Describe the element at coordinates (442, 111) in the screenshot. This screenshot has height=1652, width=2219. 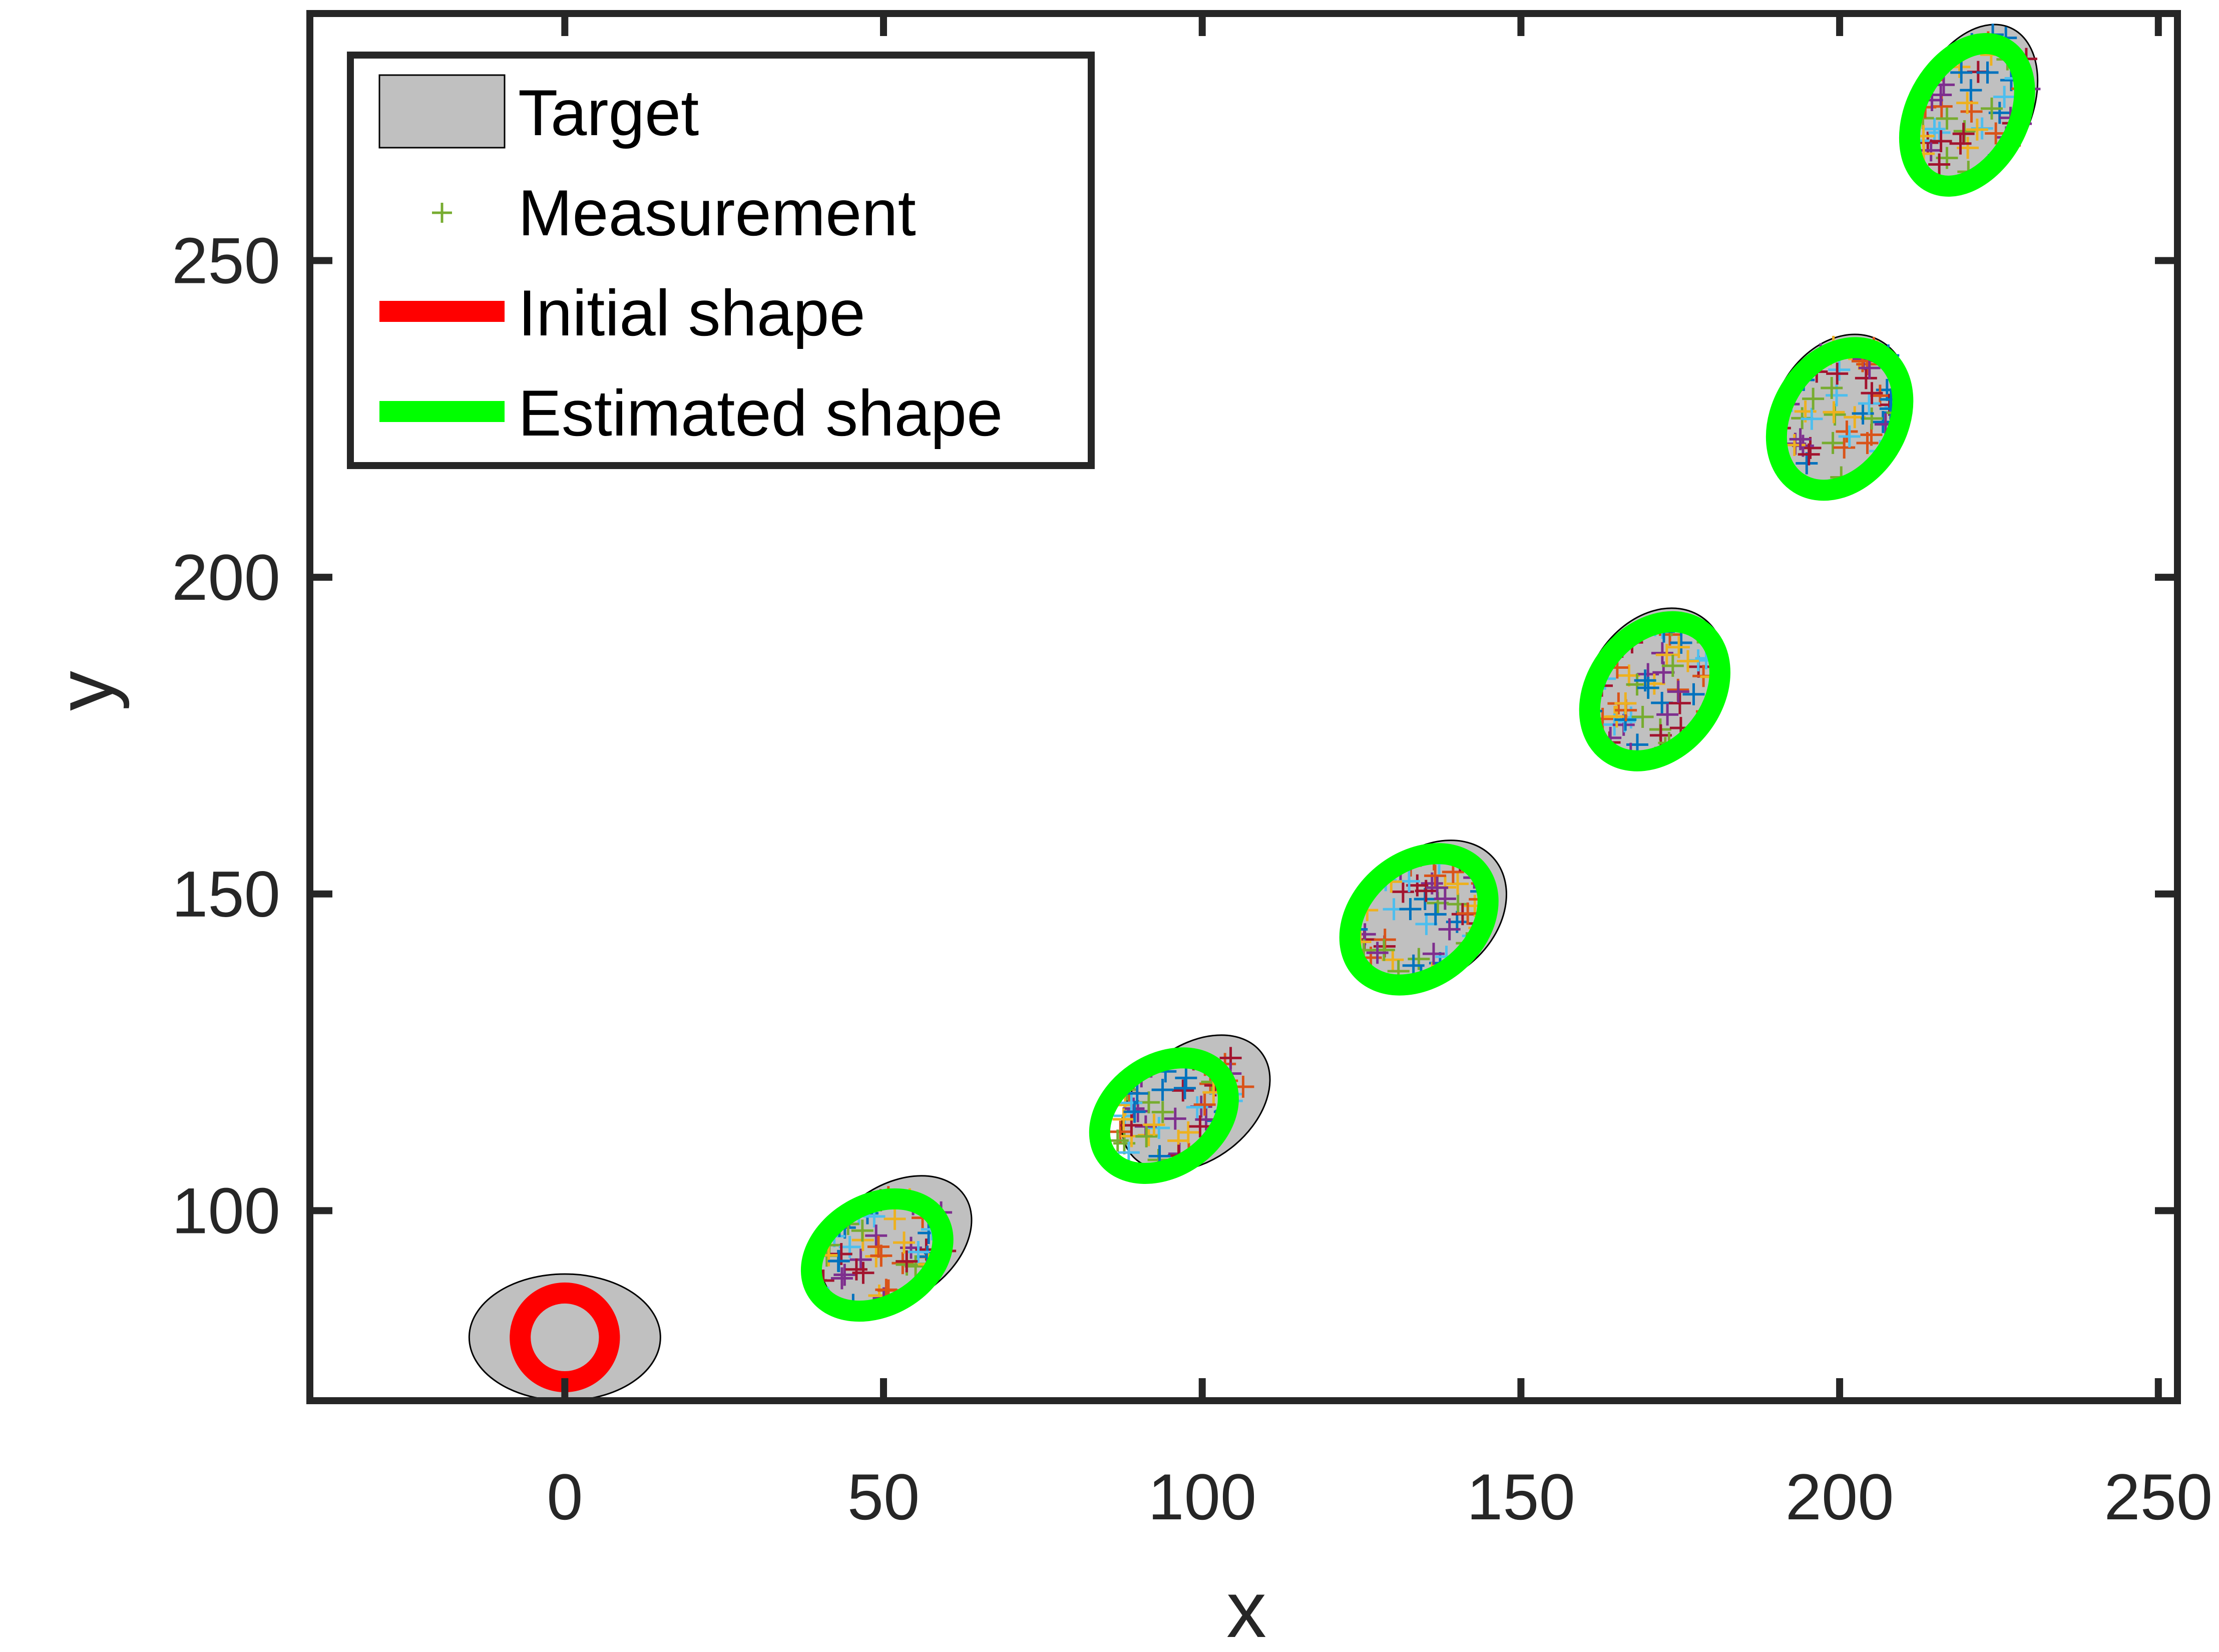
I see `legend-target-swatch` at that location.